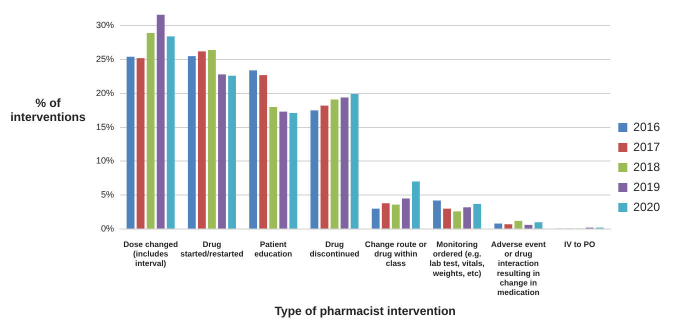 The width and height of the screenshot is (700, 327). Describe the element at coordinates (107, 195) in the screenshot. I see `y-tick-label: 5%` at that location.